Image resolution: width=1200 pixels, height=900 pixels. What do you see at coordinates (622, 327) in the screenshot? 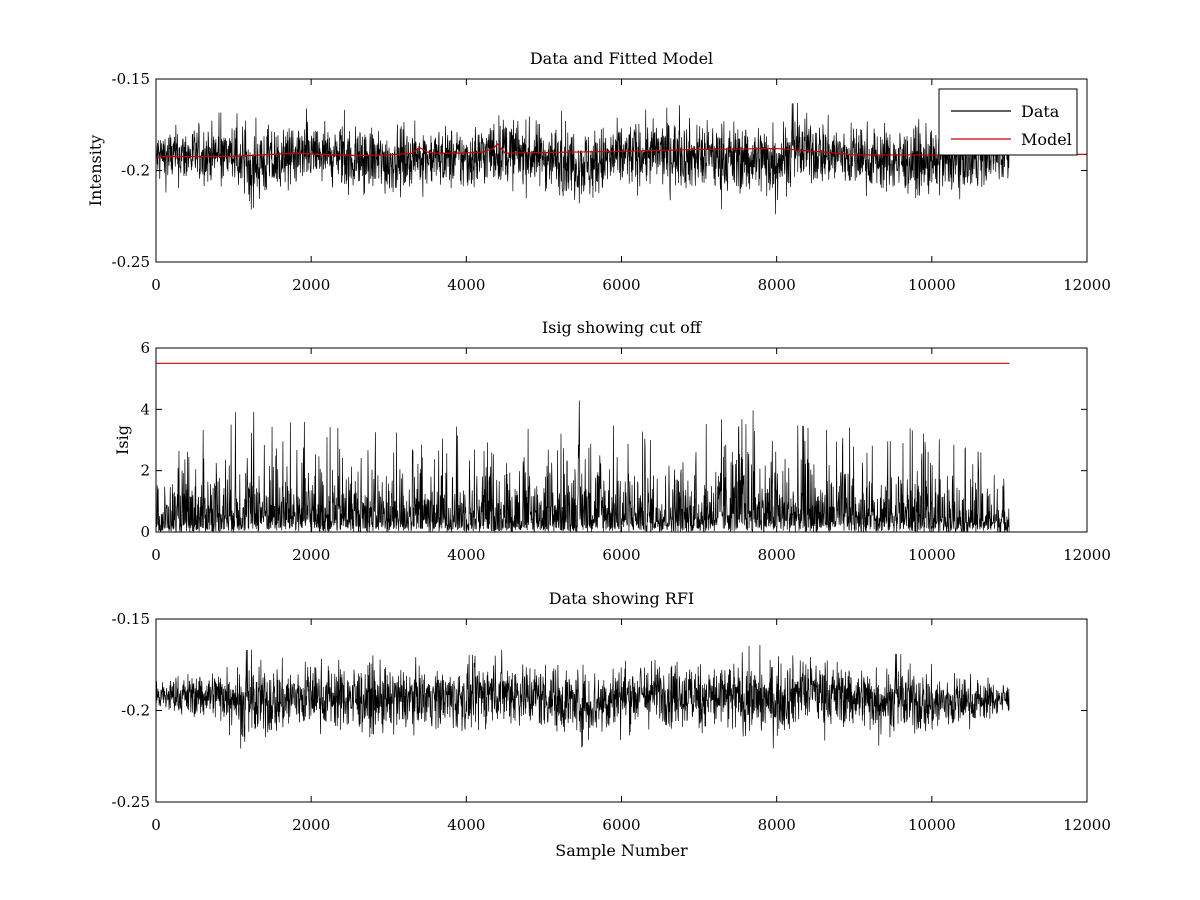
I see `chart-title: Isig showing cut off` at bounding box center [622, 327].